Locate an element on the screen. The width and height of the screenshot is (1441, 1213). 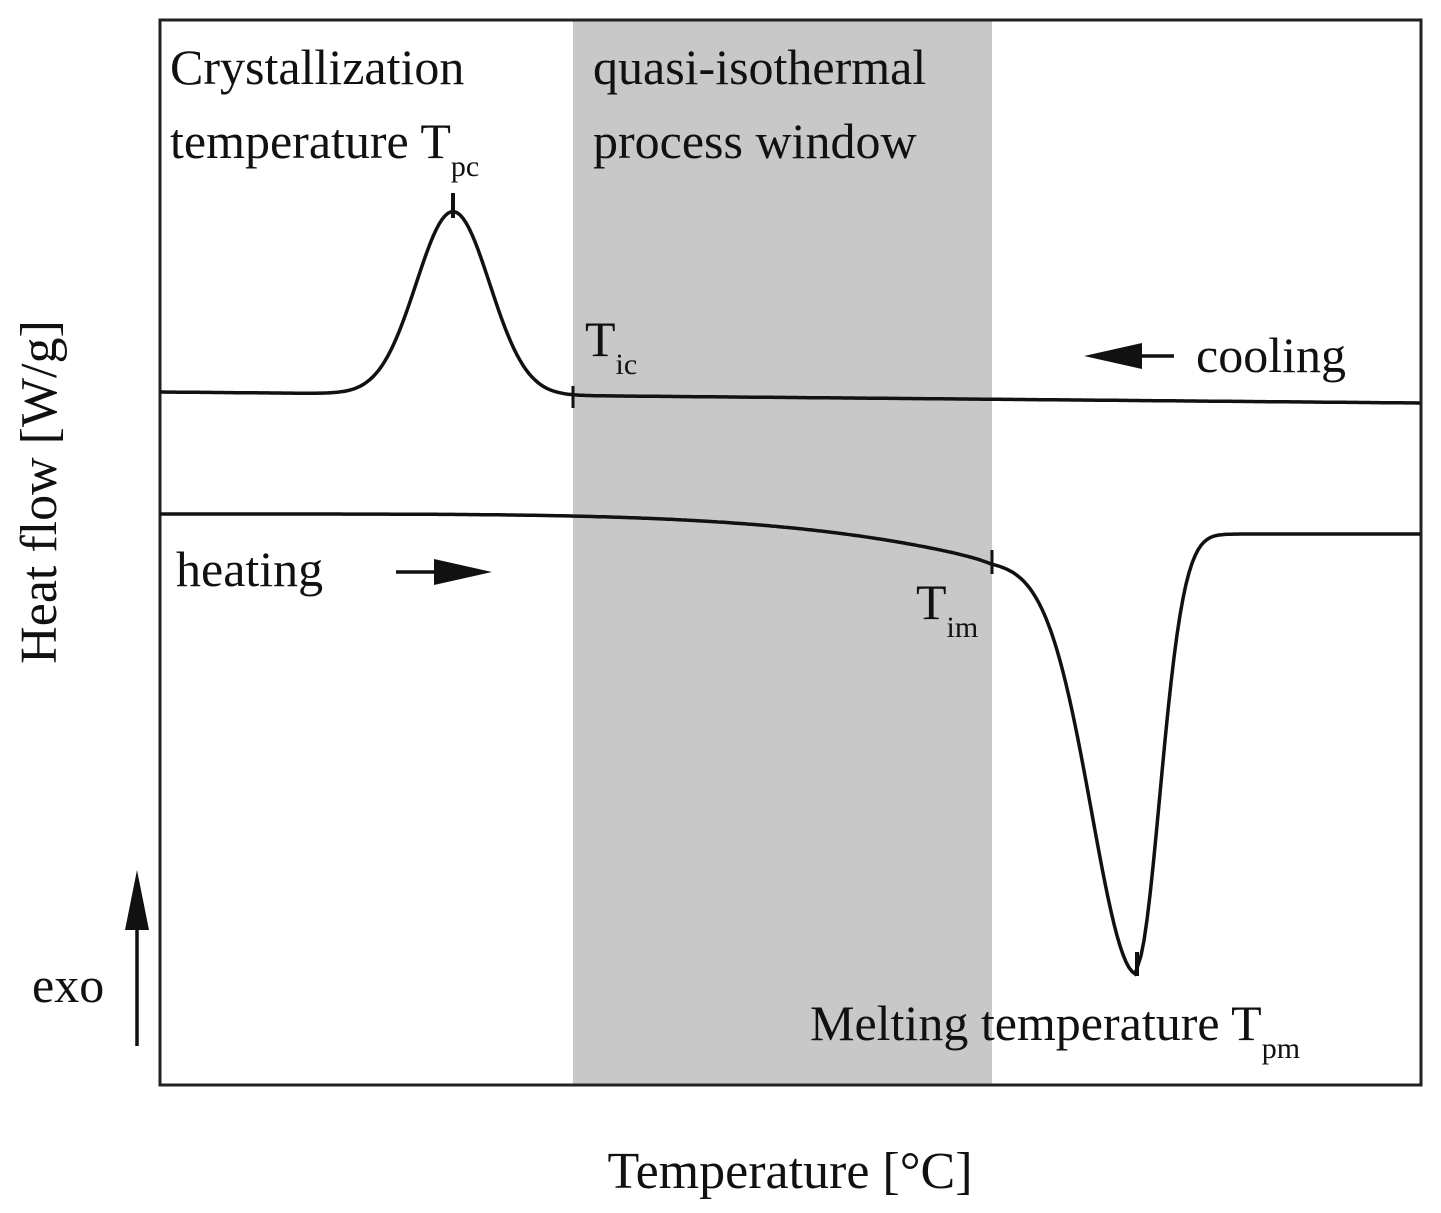
melting-label-main: Melting temperature T is located at coordinates (1036, 1023).